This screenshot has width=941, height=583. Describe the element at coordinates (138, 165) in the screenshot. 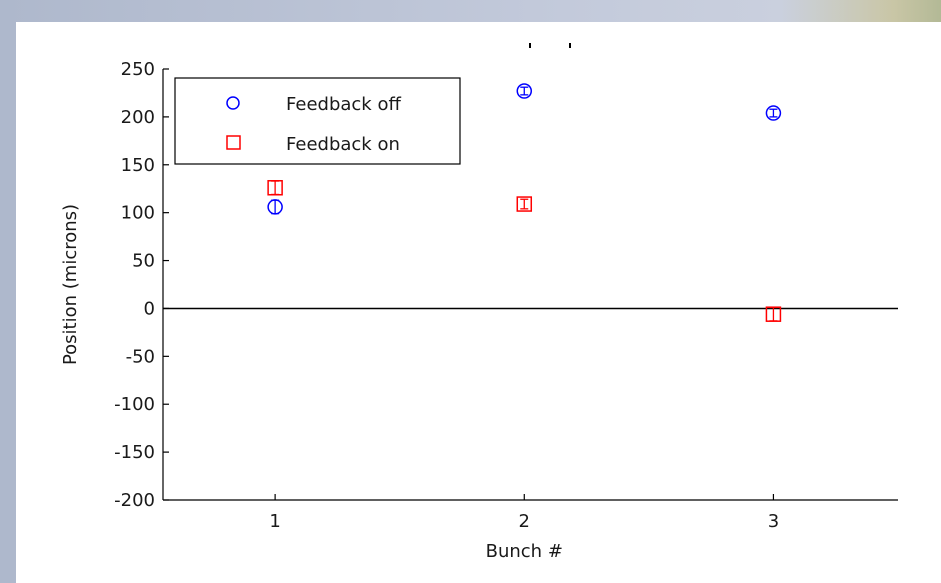

I see `y-tick-label: 150` at that location.